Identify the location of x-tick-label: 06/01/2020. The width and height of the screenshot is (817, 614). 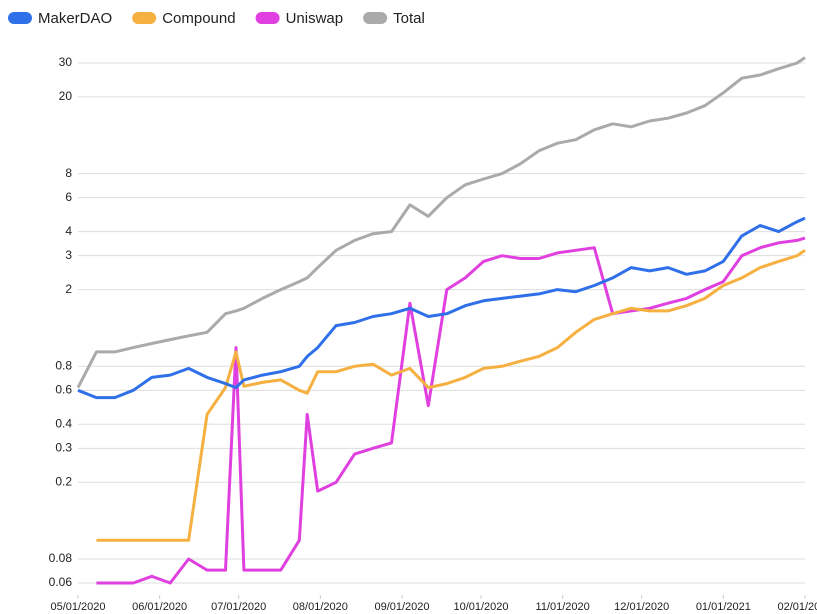
(159, 607).